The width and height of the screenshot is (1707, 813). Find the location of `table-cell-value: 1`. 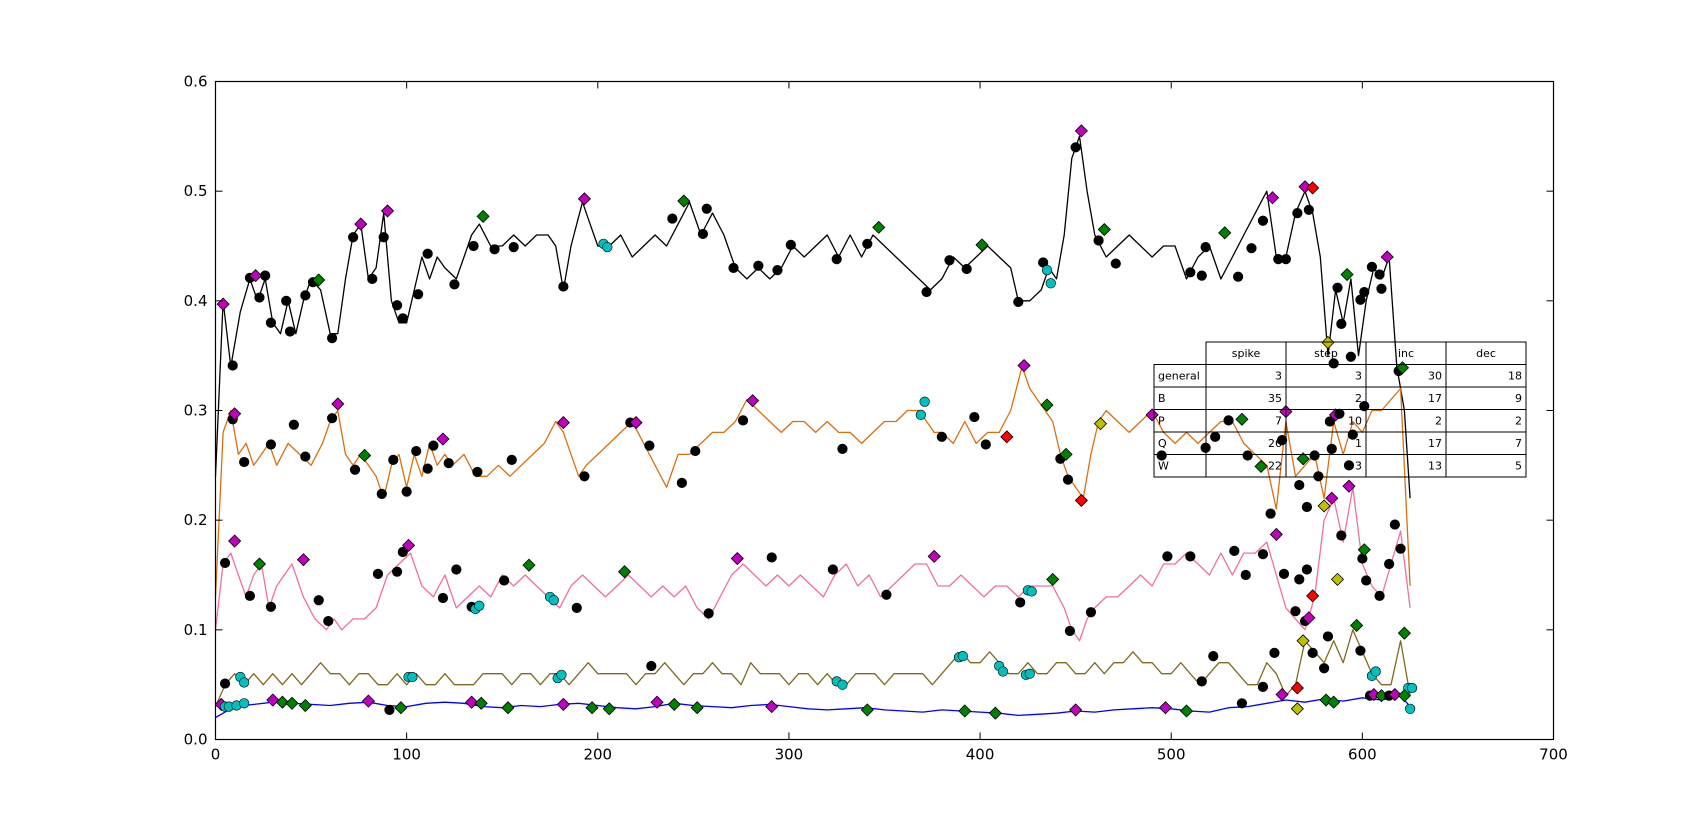

table-cell-value: 1 is located at coordinates (1358, 443).